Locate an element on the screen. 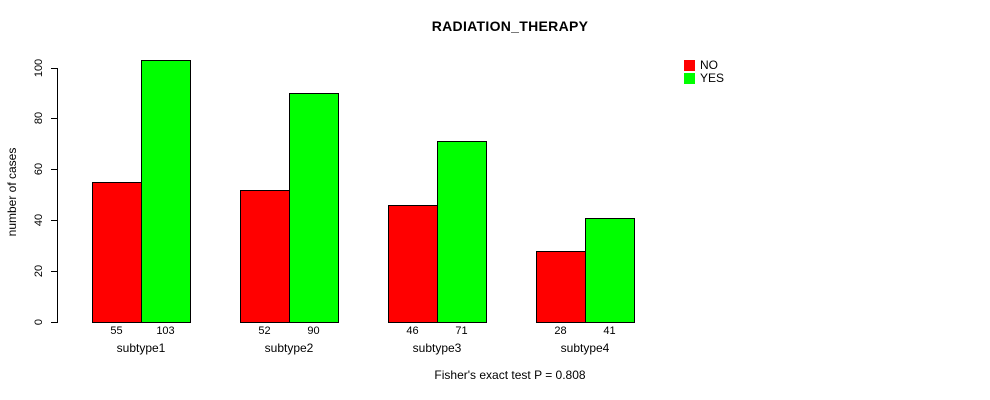 The width and height of the screenshot is (990, 400). y-axis-tick-label: 100 is located at coordinates (39, 68).